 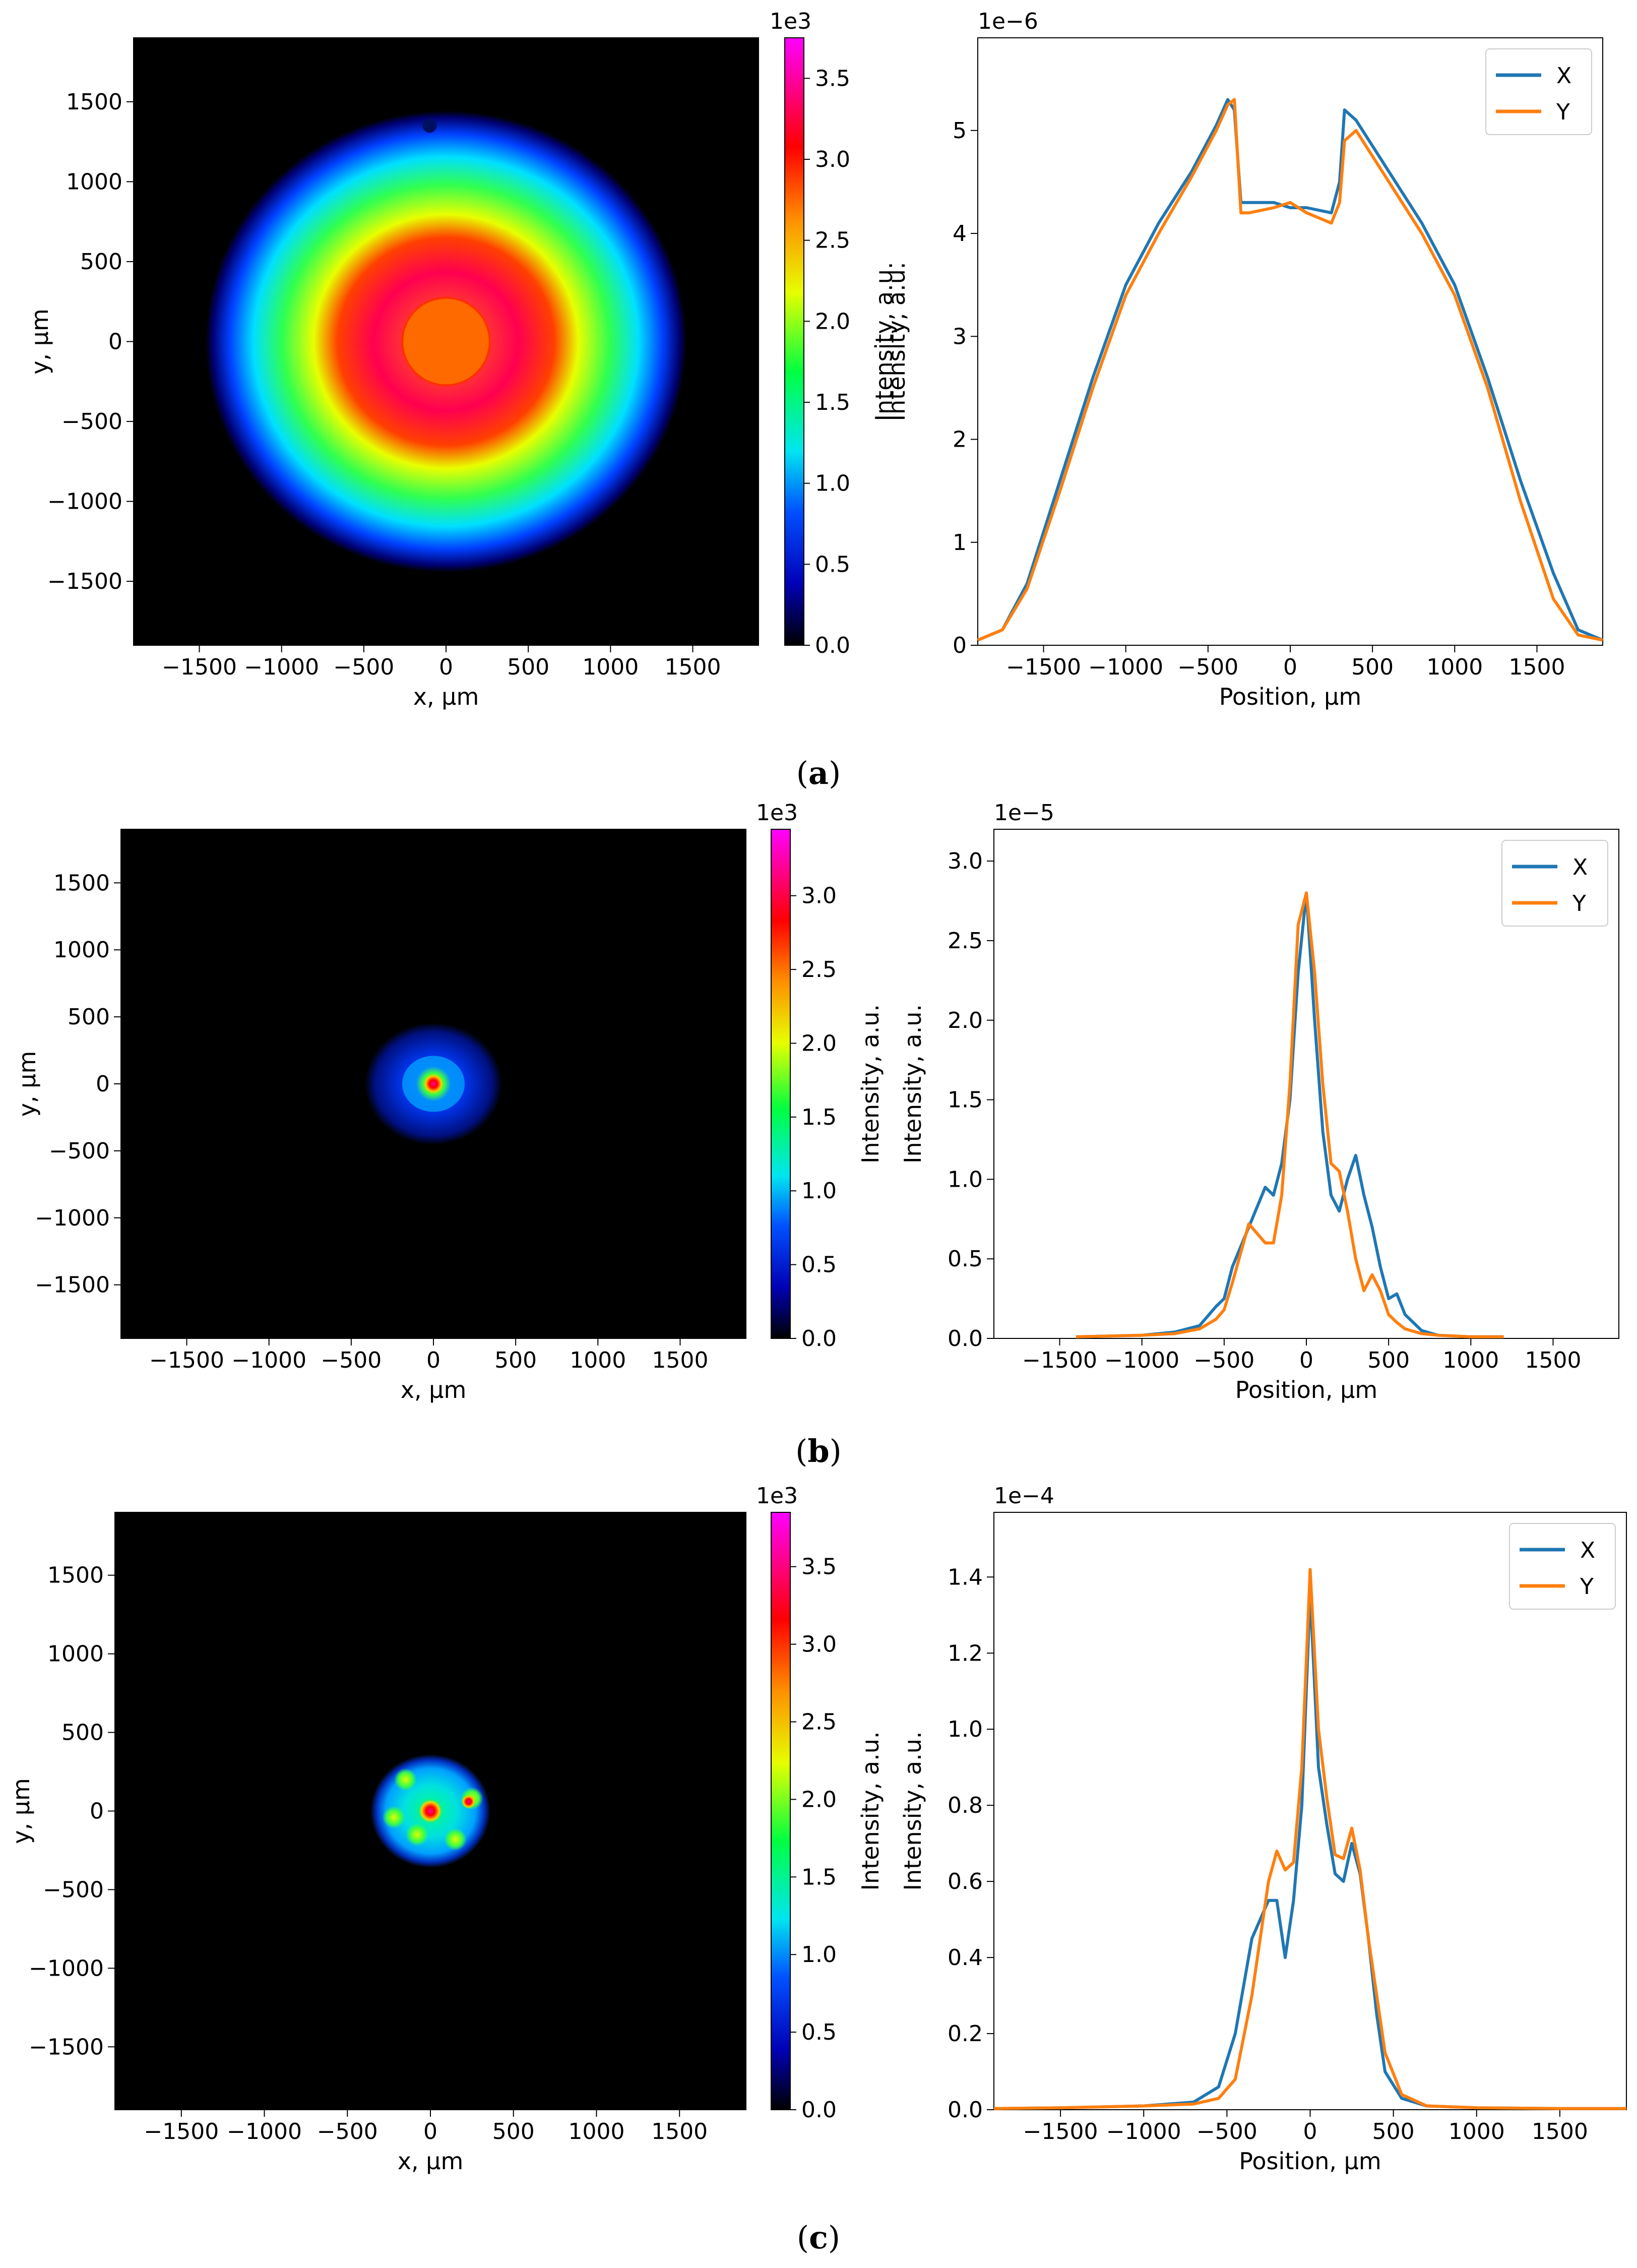 What do you see at coordinates (965, 1020) in the screenshot?
I see `y-tick-label: 2.0` at bounding box center [965, 1020].